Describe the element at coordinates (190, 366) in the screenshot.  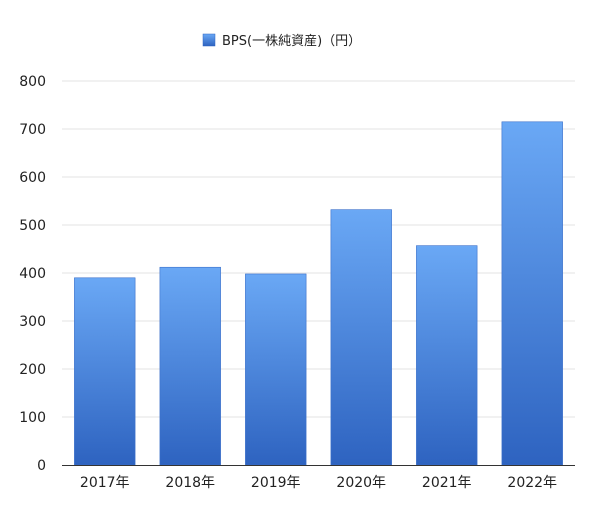
I see `bar-2018年` at that location.